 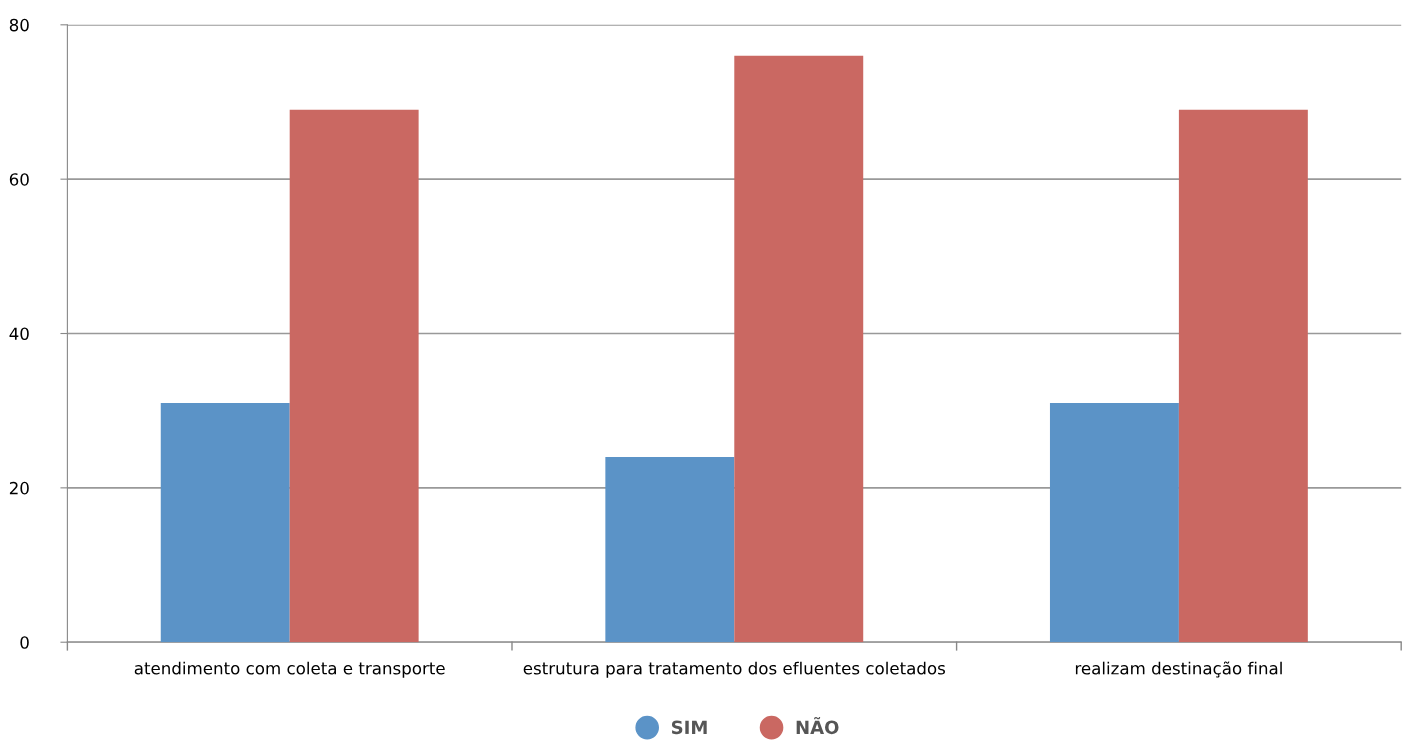 I want to click on y-tick-label: 0, so click(x=24, y=642).